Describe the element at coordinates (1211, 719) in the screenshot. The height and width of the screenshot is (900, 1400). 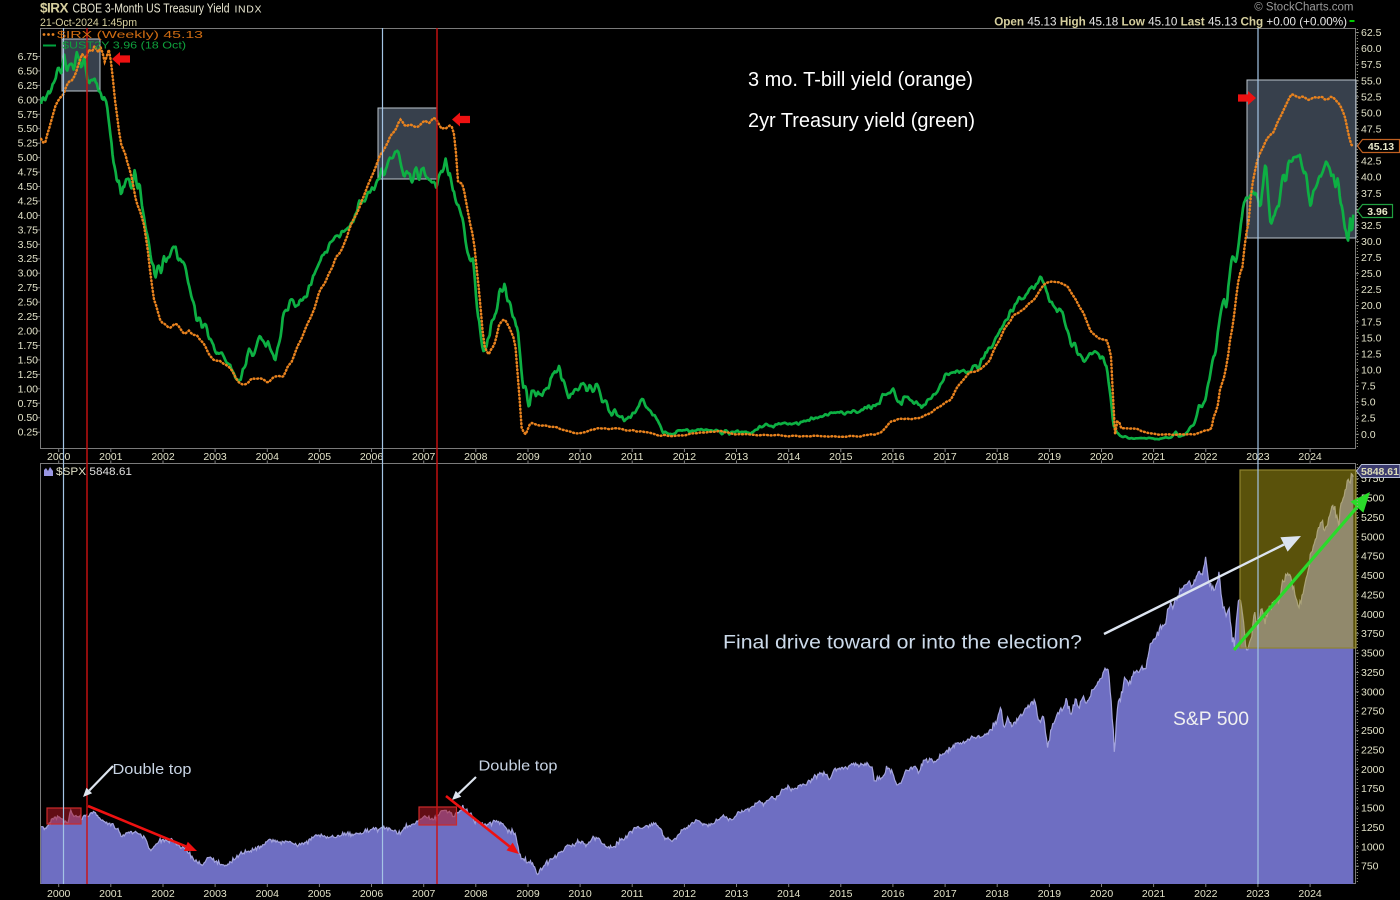
I see `svg-text: S&P 500` at that location.